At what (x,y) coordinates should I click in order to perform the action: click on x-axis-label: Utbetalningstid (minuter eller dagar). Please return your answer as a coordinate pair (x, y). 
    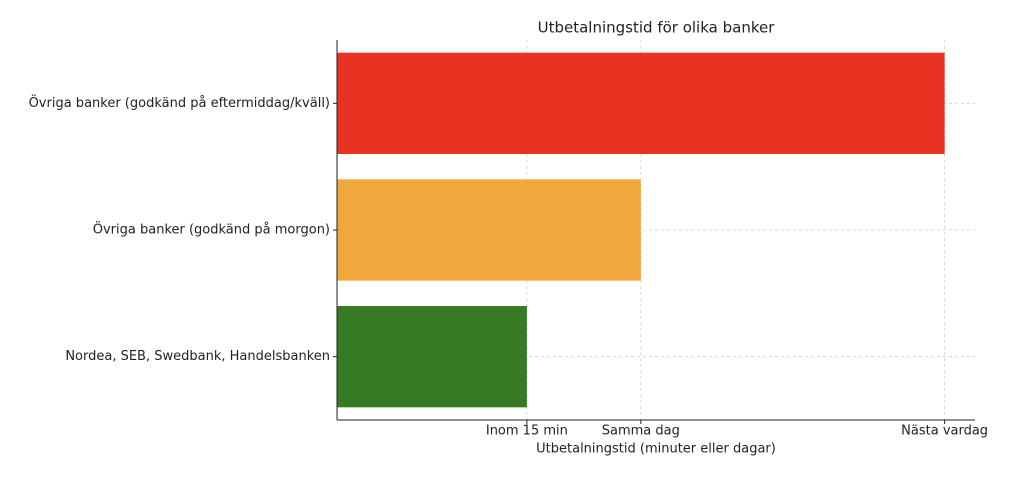
    Looking at the image, I should click on (656, 449).